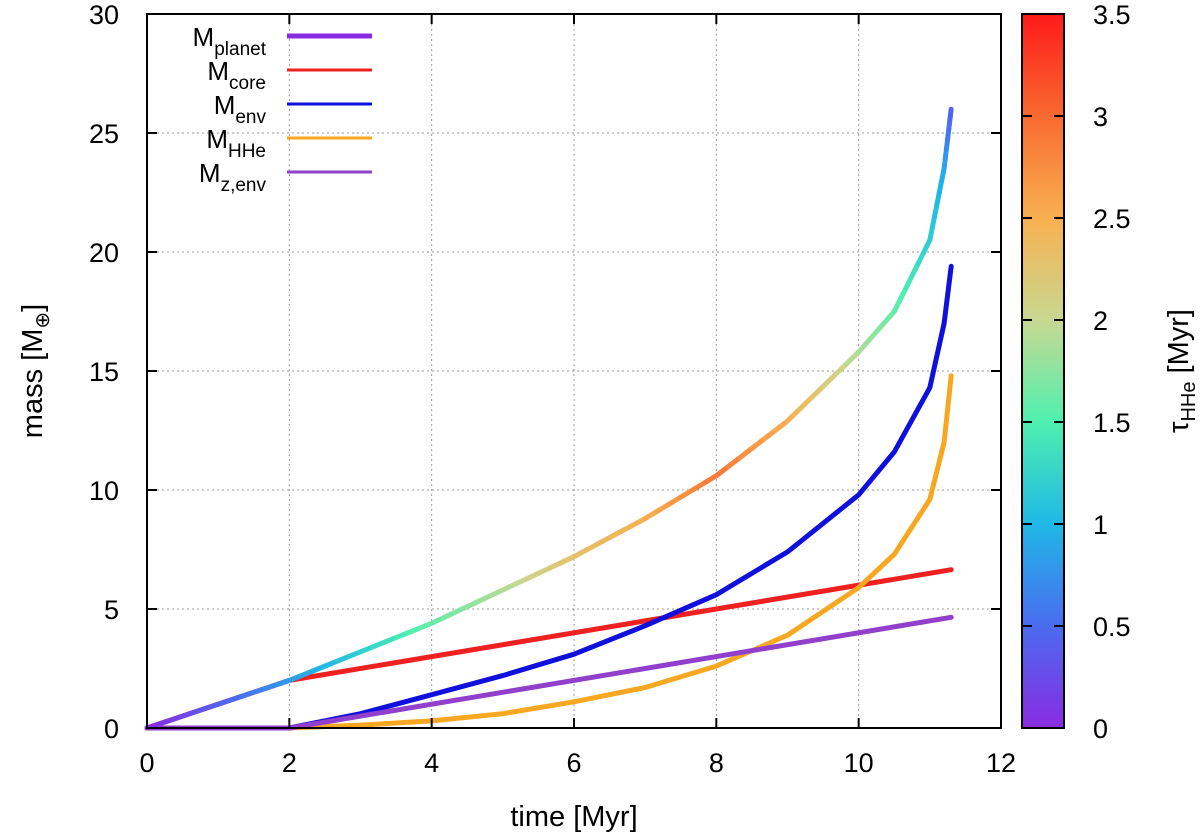  What do you see at coordinates (1112, 423) in the screenshot?
I see `colorbar-tick-label: 1.5` at bounding box center [1112, 423].